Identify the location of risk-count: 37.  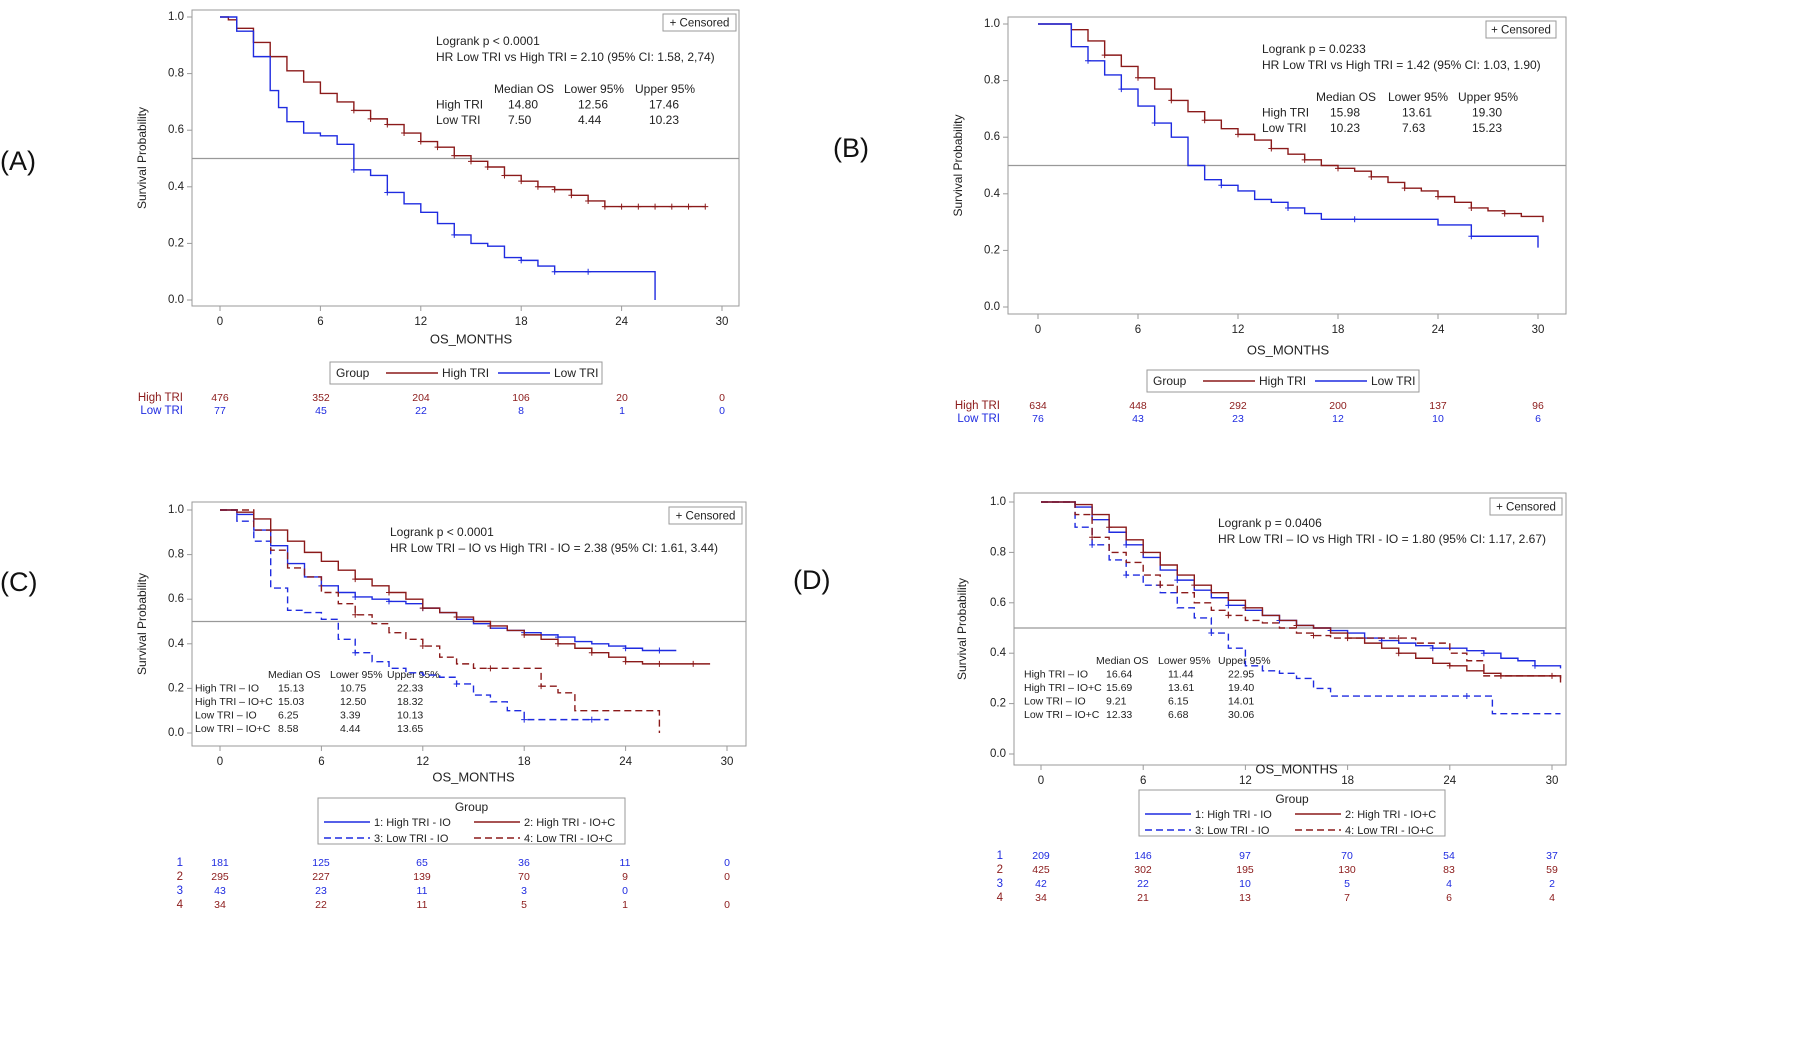
(1552, 856).